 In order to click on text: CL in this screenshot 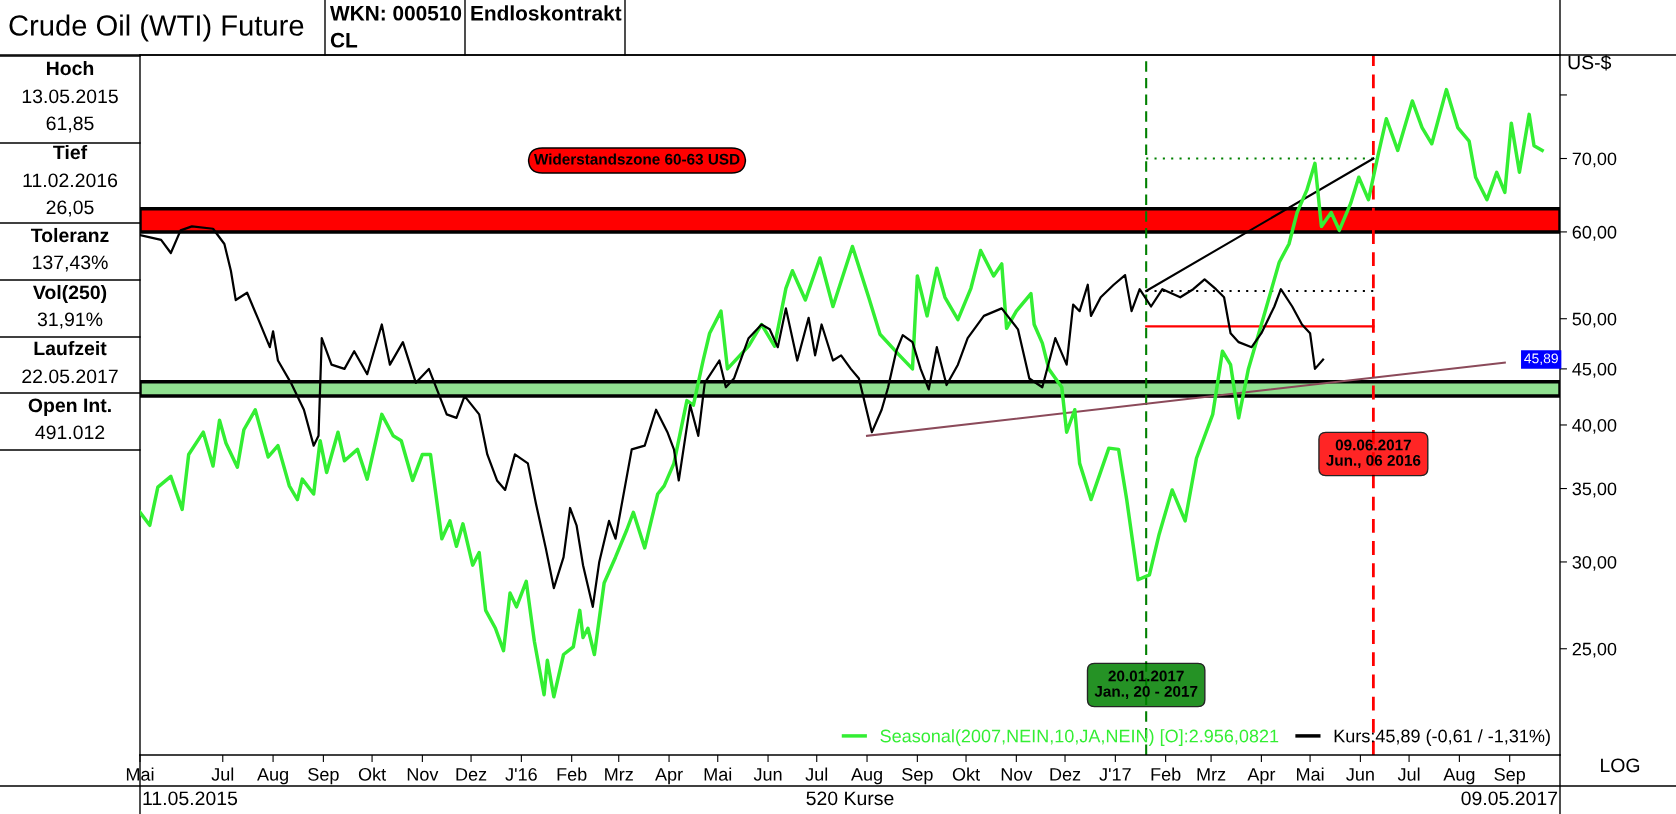, I will do `click(344, 40)`.